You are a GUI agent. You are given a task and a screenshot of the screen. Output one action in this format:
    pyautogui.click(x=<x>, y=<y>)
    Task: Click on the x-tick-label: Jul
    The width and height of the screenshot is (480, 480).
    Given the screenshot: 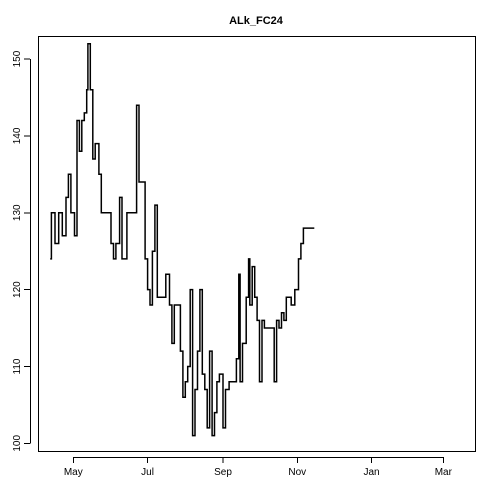 What is the action you would take?
    pyautogui.click(x=147, y=472)
    